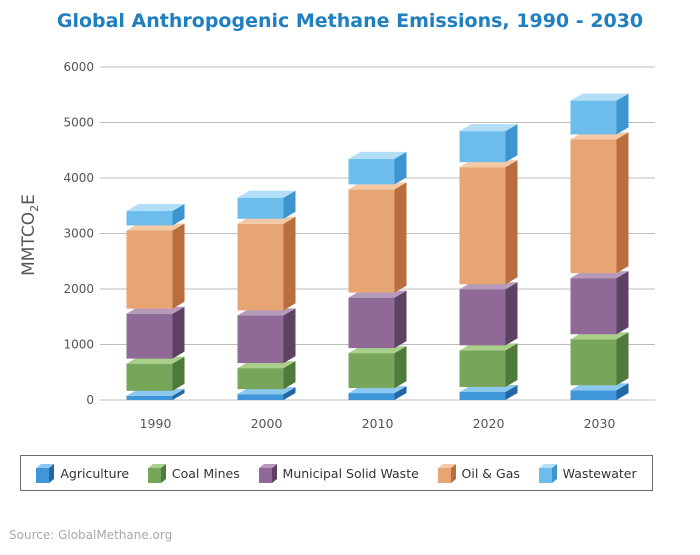  Describe the element at coordinates (489, 423) in the screenshot. I see `x-tick-label: 2020` at that location.